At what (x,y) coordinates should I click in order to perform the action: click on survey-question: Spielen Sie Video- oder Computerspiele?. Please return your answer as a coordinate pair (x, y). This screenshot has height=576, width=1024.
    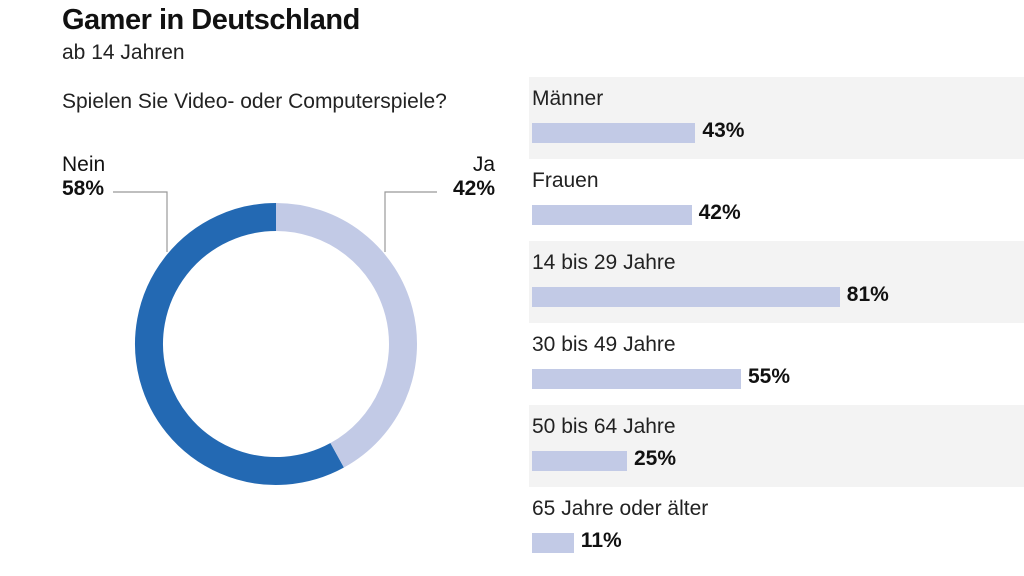
    Looking at the image, I should click on (254, 101).